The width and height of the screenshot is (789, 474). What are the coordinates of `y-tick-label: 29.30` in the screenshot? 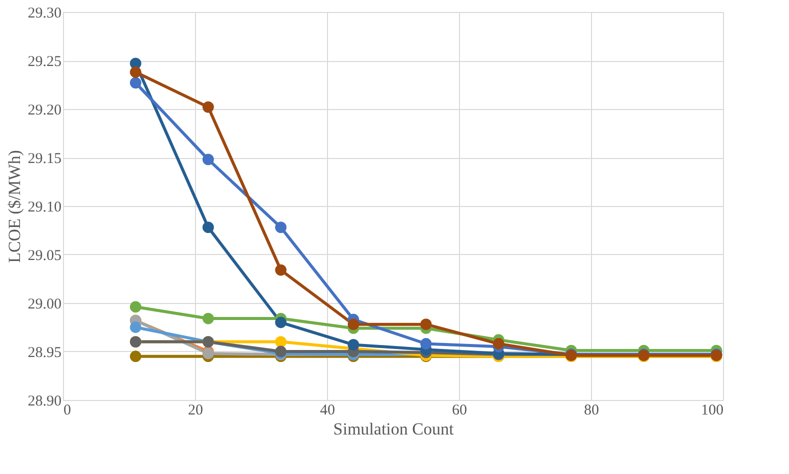 It's located at (45, 14).